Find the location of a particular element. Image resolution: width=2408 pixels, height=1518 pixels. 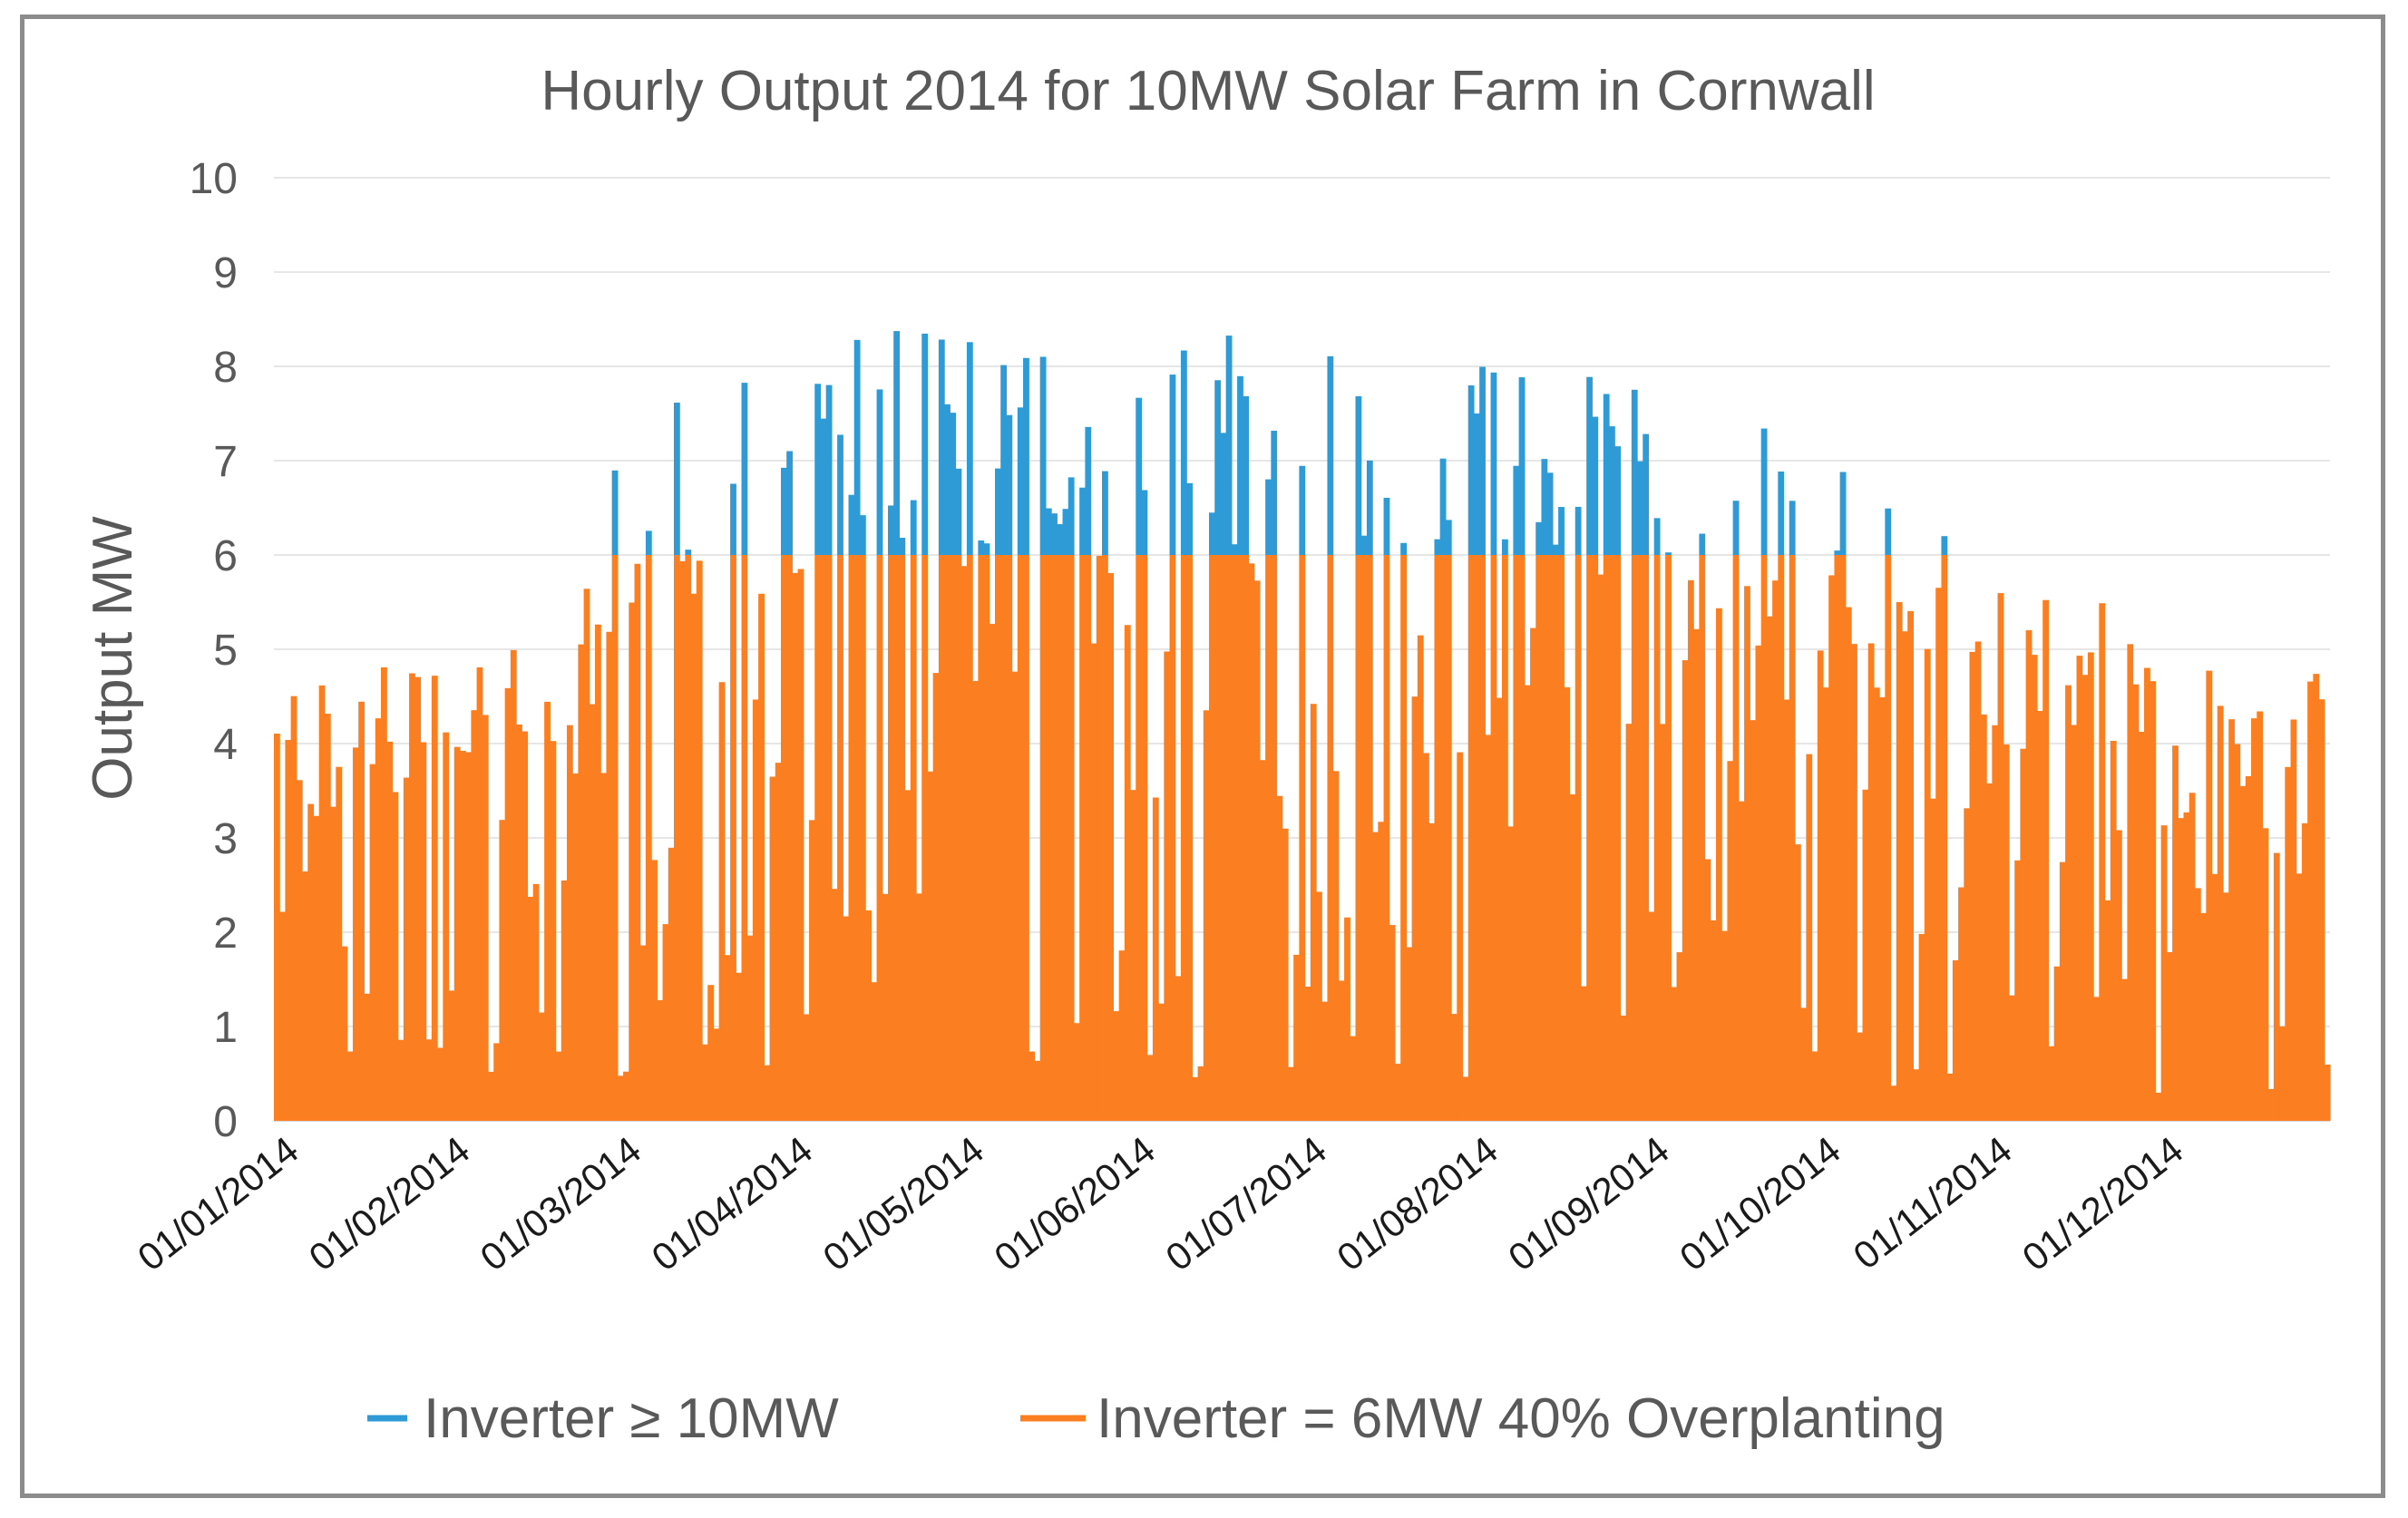

x-tick-label-9: 01/09/2014 is located at coordinates (1588, 1203).